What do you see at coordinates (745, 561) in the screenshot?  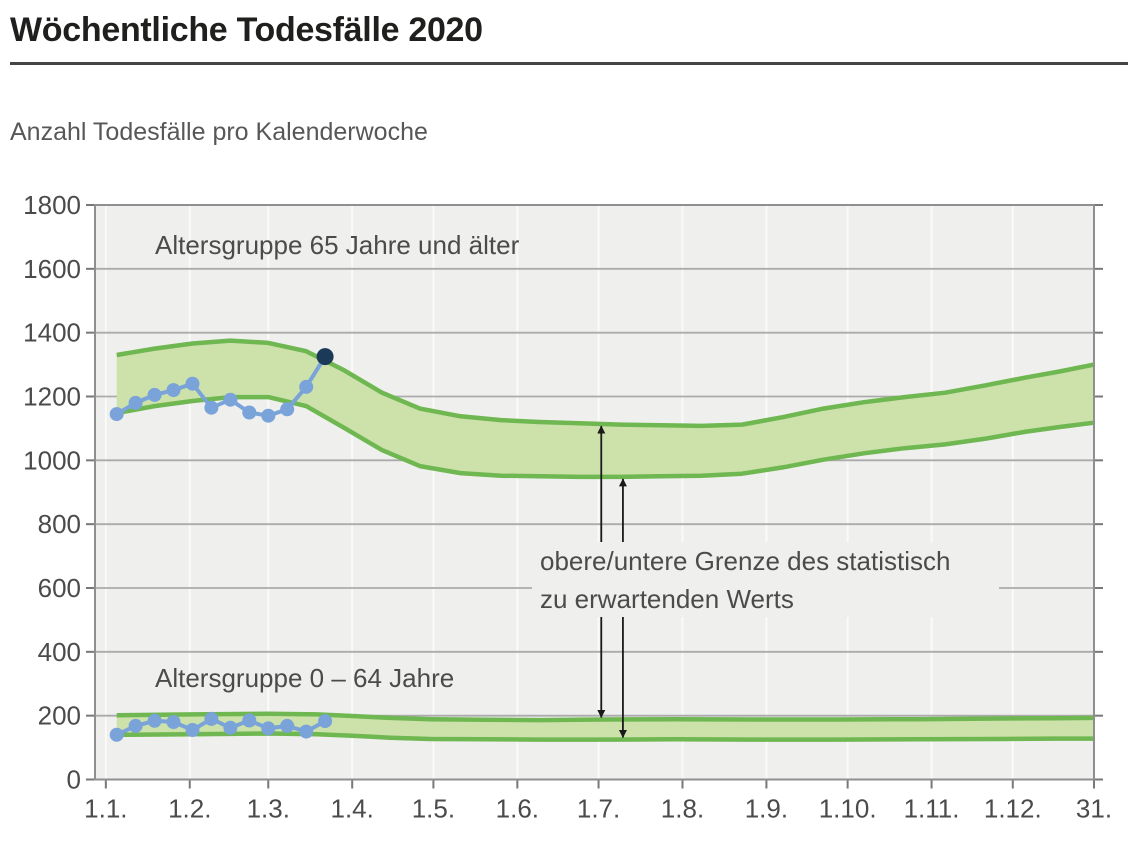 I see `bounds-note-line-1: obere/untere Grenze des statistisch` at bounding box center [745, 561].